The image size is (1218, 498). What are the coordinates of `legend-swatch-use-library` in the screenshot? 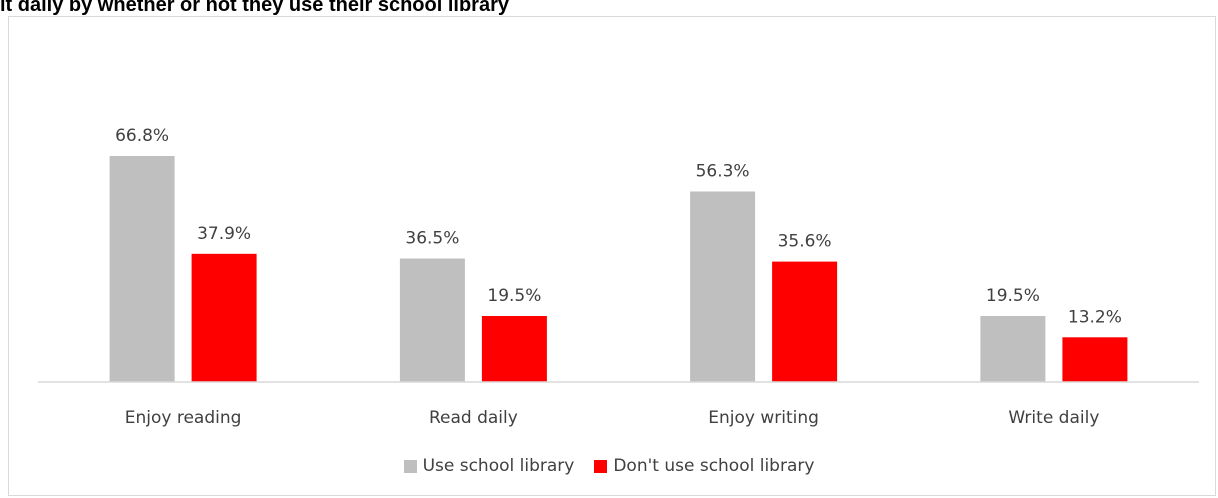 It's located at (410, 466).